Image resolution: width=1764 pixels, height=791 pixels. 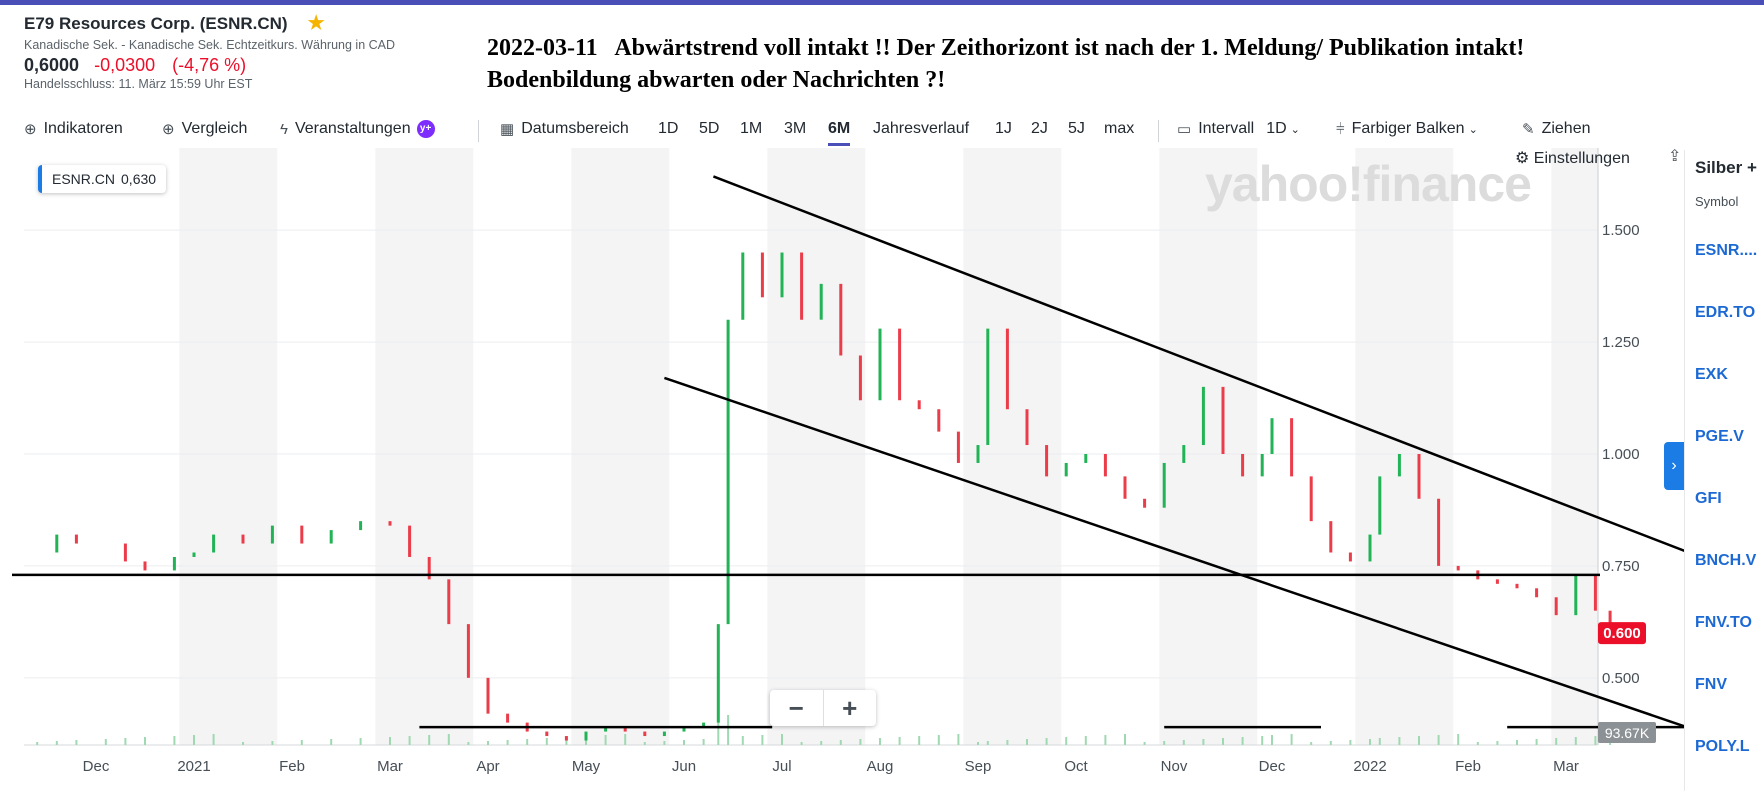 I want to click on interval-value: 1D, so click(x=1276, y=128).